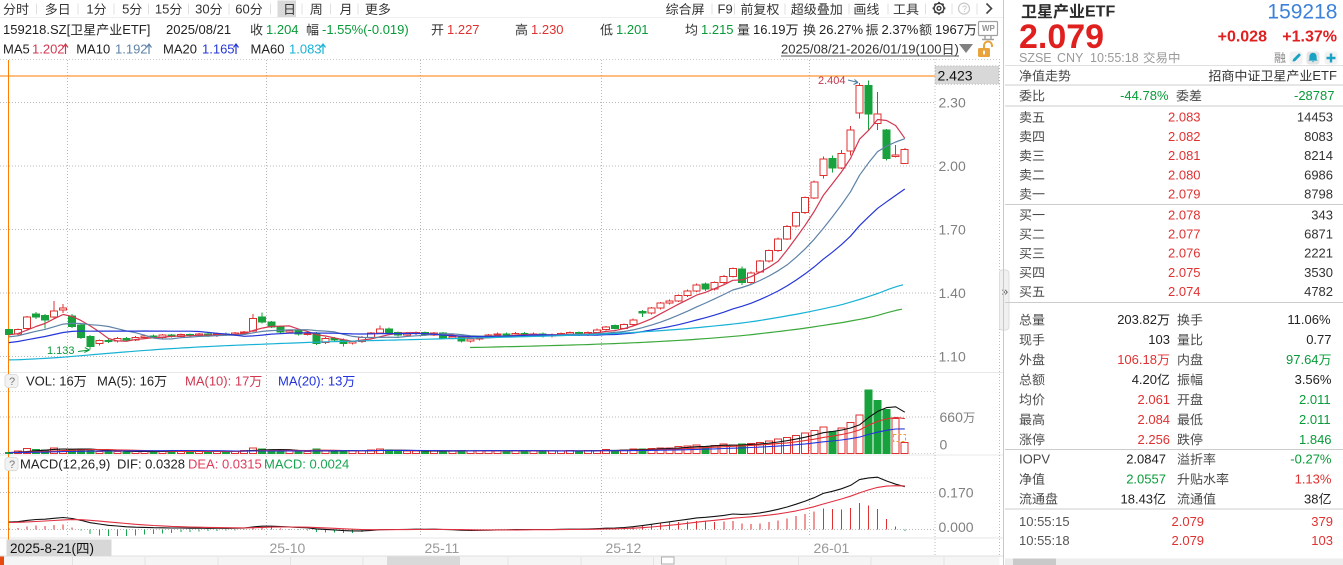  I want to click on svg-text: 1.192, so click(131, 49).